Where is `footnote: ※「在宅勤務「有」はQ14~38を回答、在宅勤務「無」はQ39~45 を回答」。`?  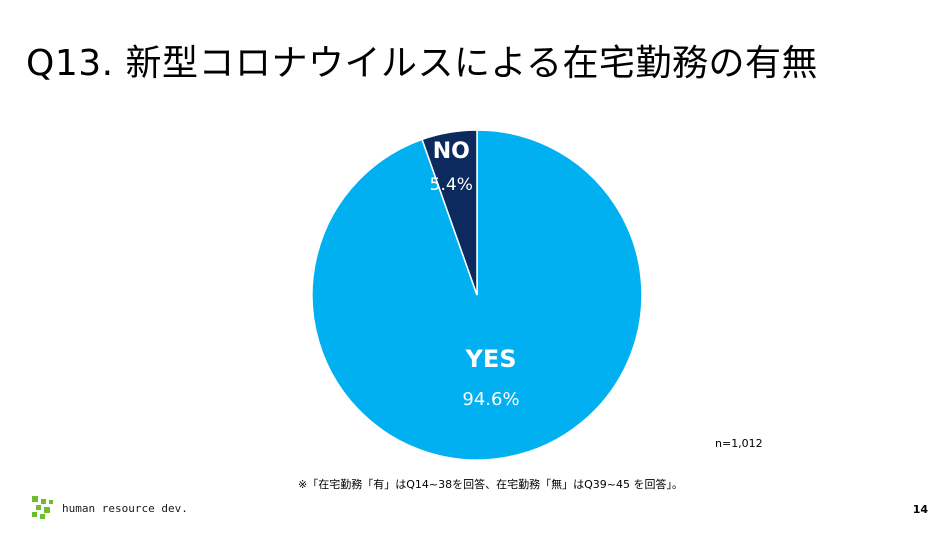
footnote: ※「在宅勤務「有」はQ14~38を回答、在宅勤務「無」はQ39~45 を回答」。 is located at coordinates (490, 484).